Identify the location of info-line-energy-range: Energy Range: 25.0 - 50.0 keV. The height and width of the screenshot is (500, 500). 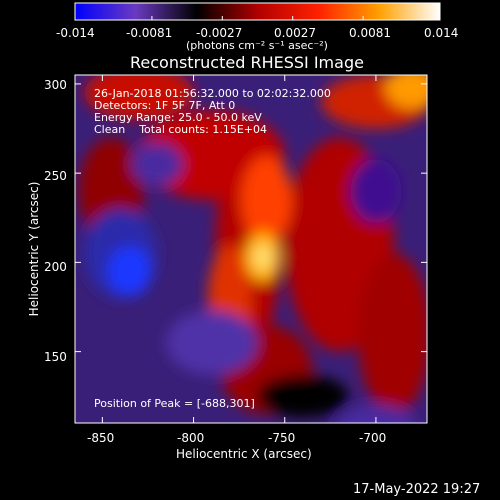
(178, 117).